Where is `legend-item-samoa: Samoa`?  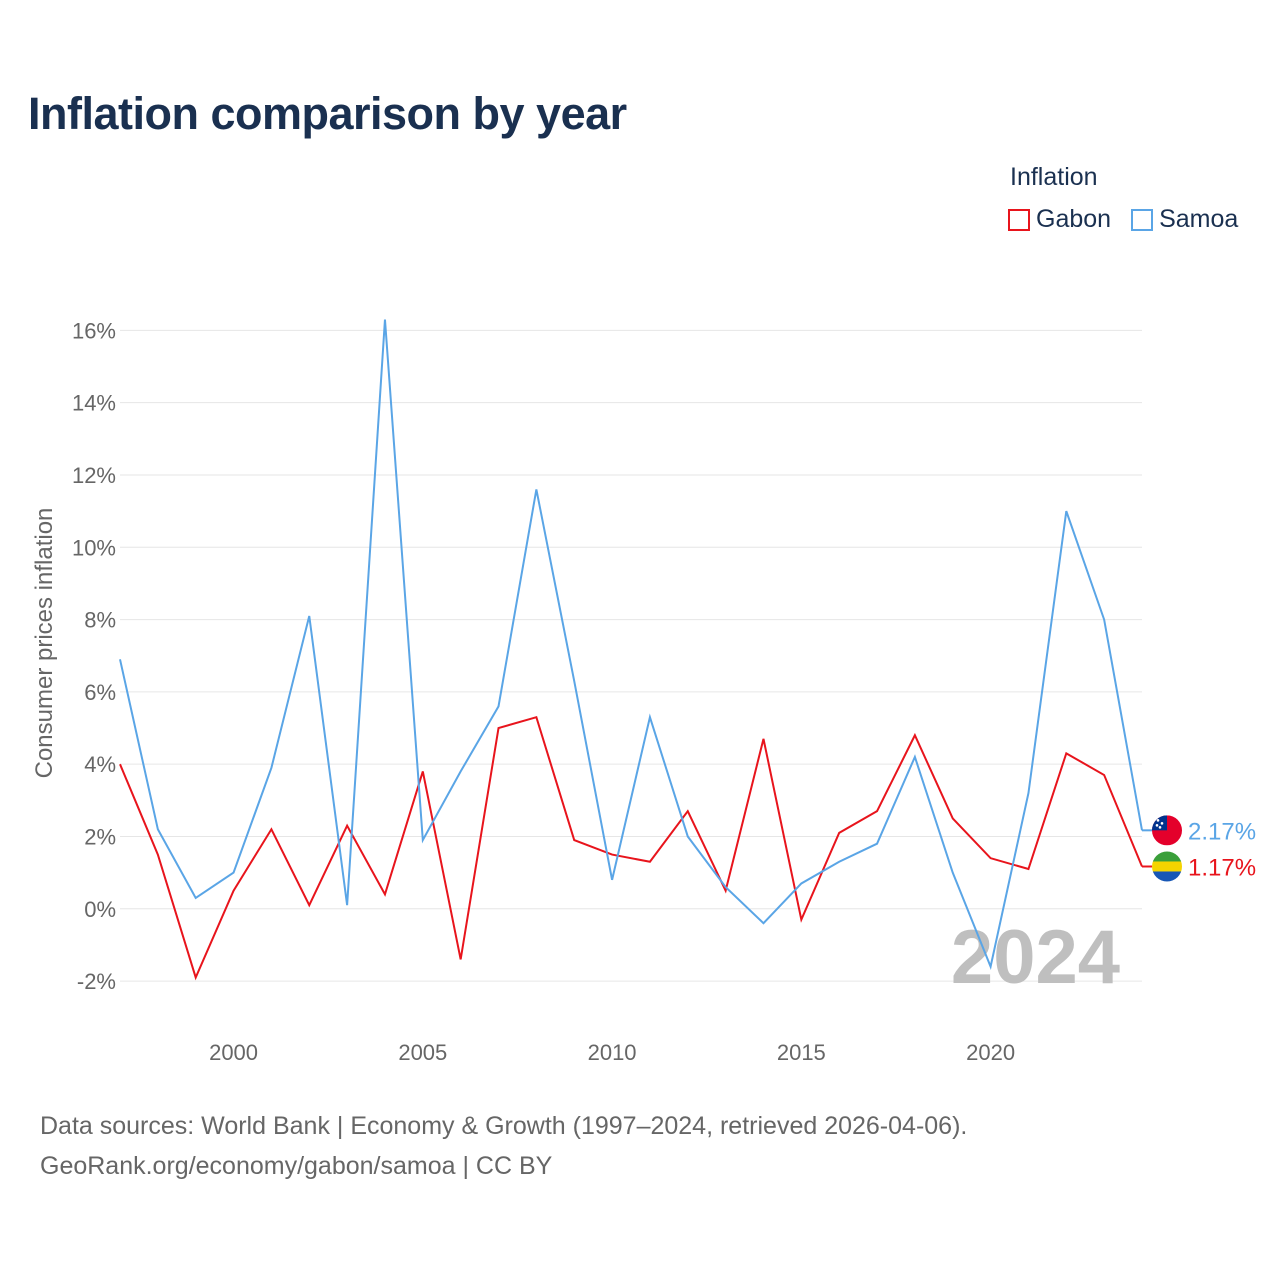
legend-item-samoa: Samoa is located at coordinates (1184, 219).